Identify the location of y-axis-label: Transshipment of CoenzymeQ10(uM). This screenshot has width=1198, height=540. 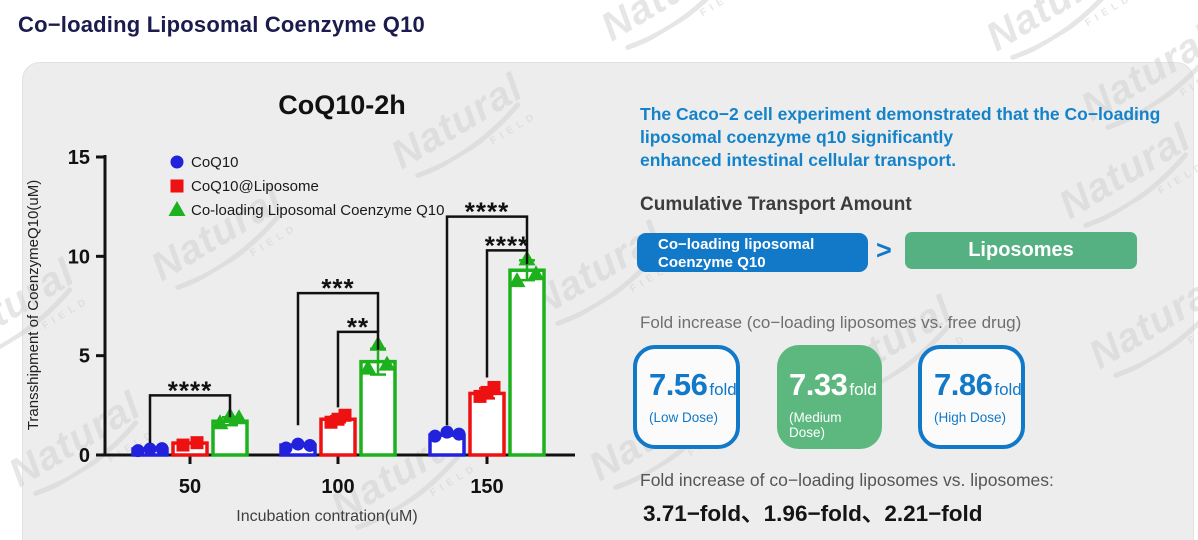
(33, 305).